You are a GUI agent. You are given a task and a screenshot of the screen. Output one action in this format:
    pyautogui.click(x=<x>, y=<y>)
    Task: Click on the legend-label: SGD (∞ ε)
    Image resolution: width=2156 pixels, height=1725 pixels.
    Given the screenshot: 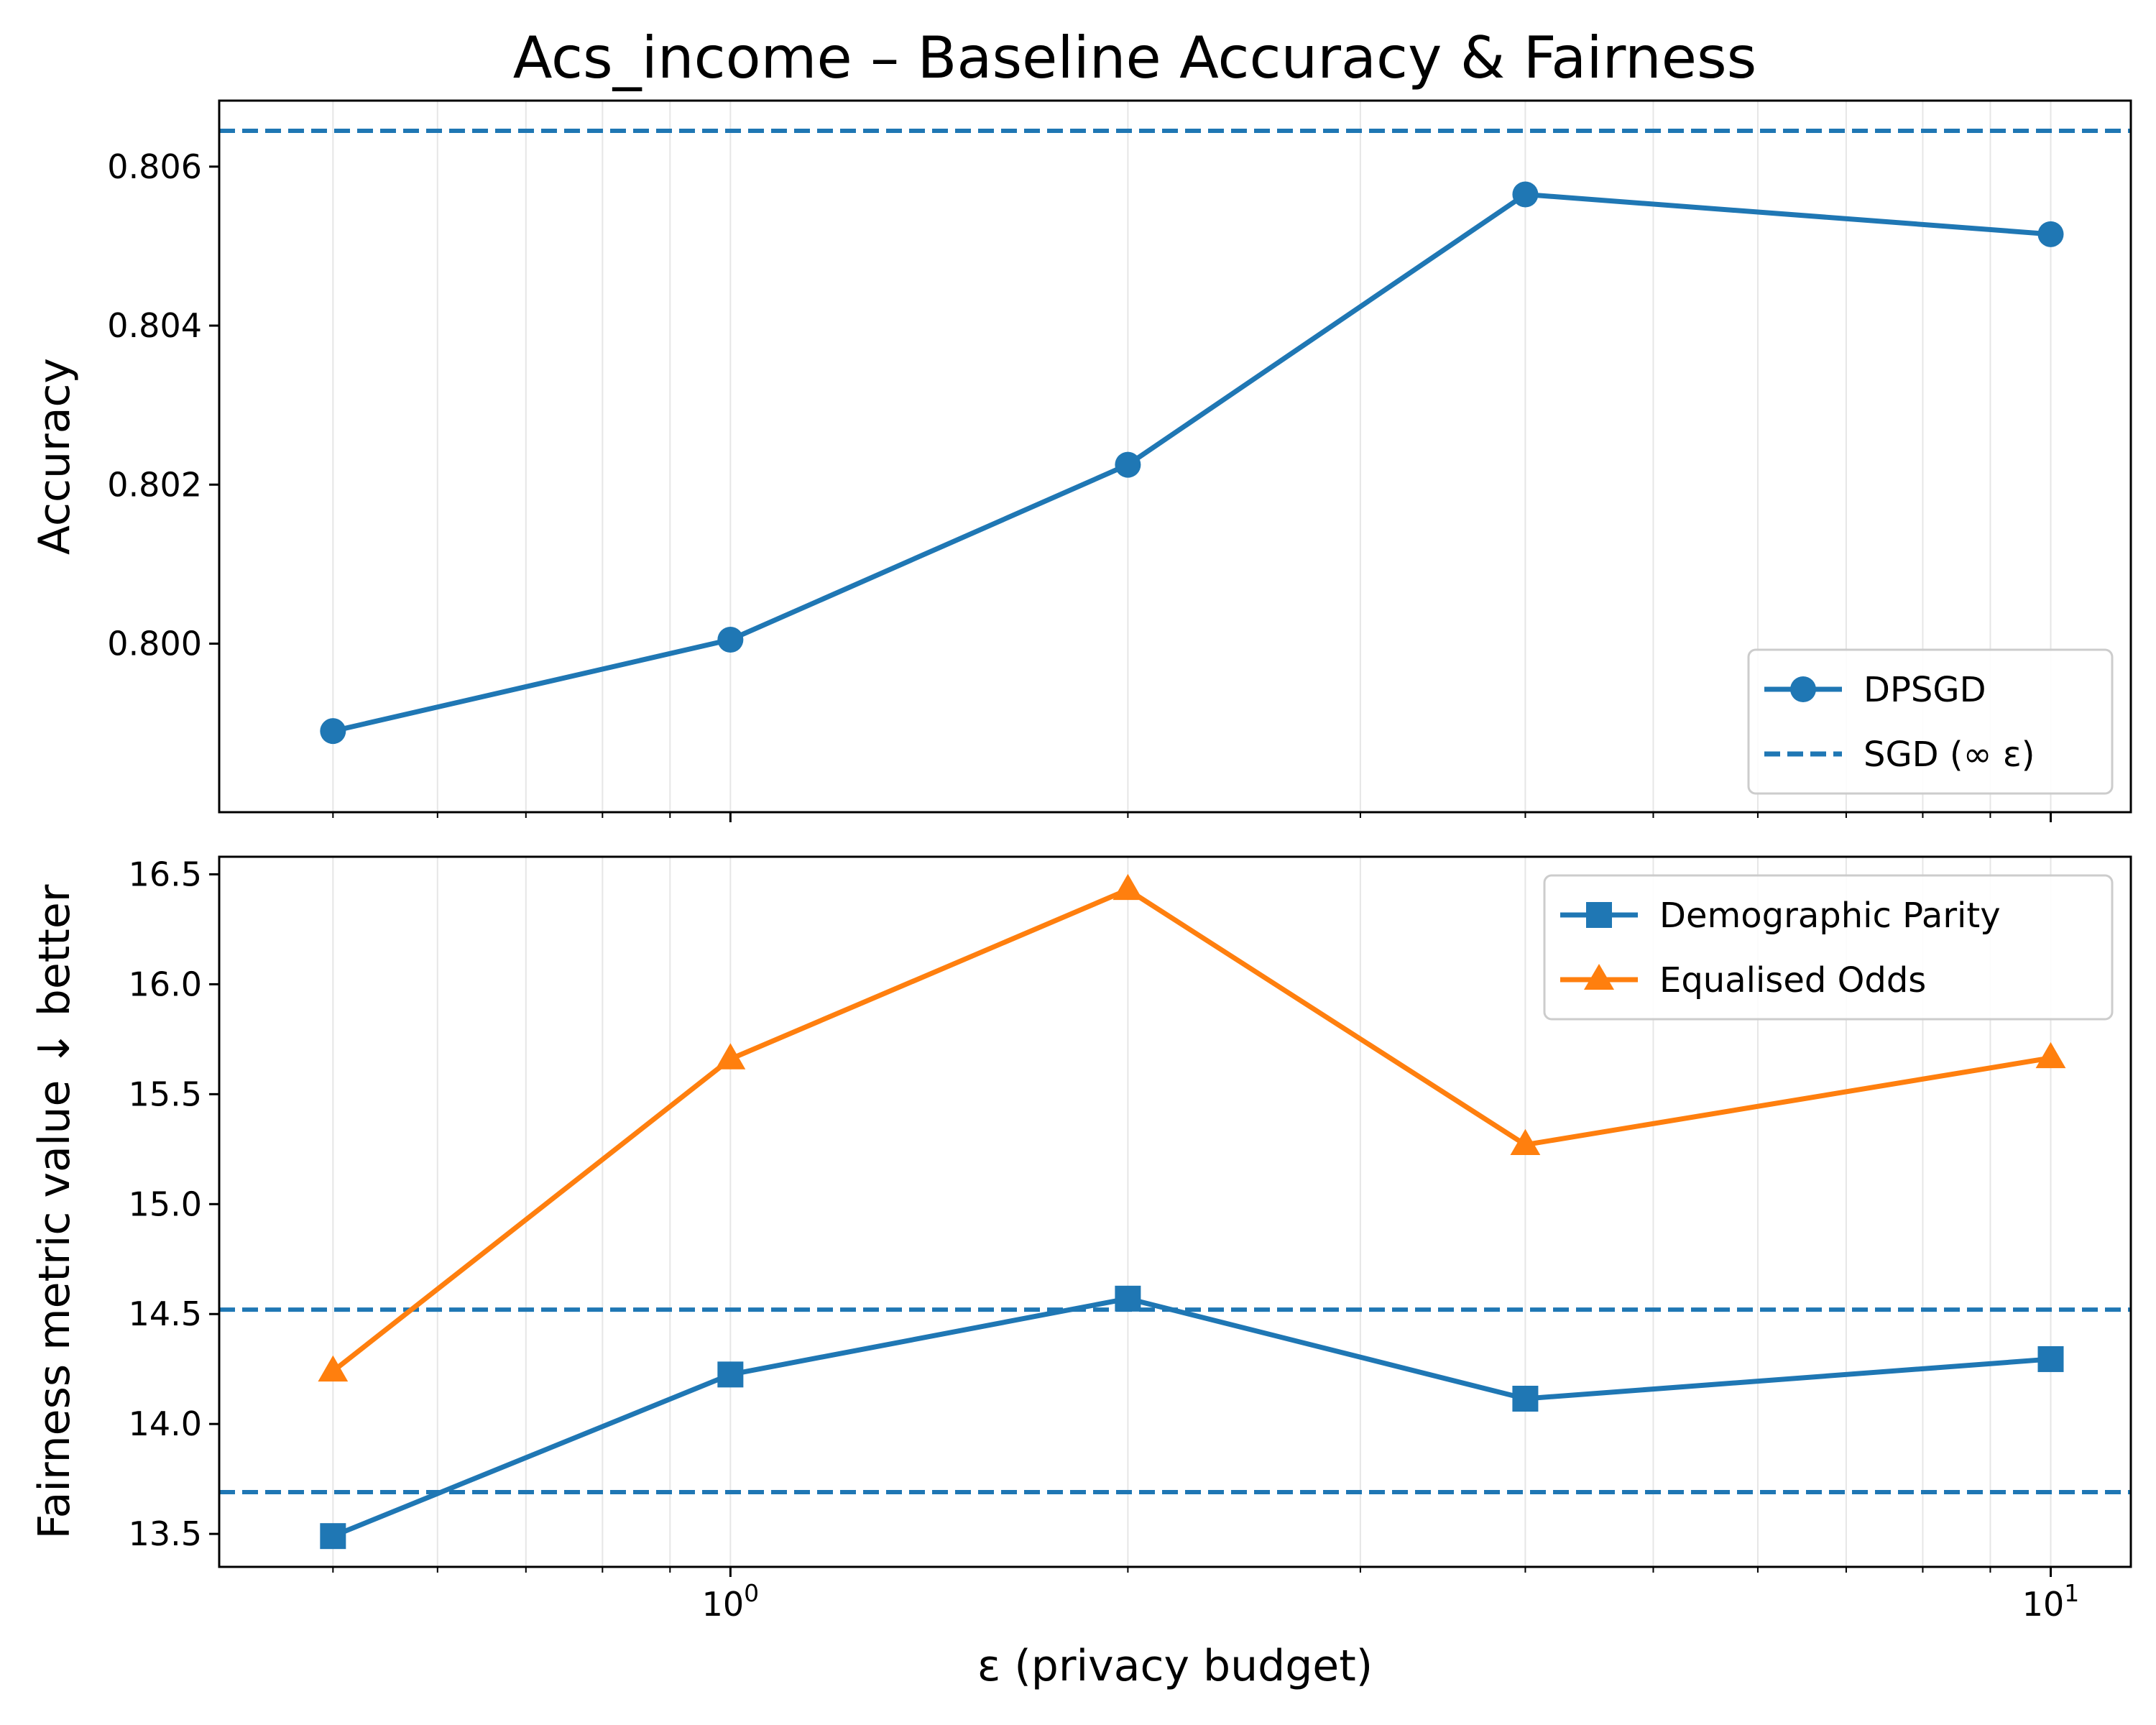 What is the action you would take?
    pyautogui.click(x=1950, y=755)
    